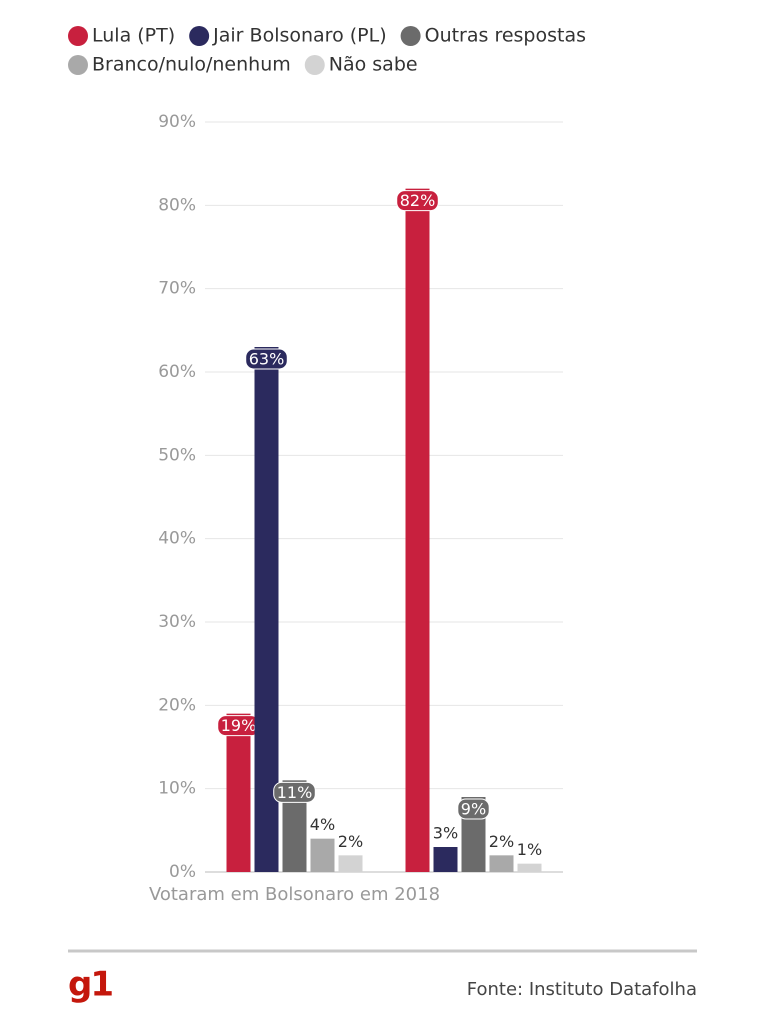 This screenshot has width=764, height=1024. Describe the element at coordinates (529, 849) in the screenshot. I see `value-label: 1%` at that location.